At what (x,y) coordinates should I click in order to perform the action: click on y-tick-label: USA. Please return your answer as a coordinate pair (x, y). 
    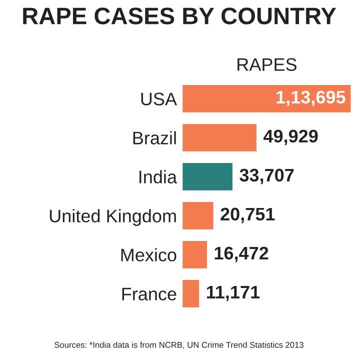
    Looking at the image, I should click on (159, 99).